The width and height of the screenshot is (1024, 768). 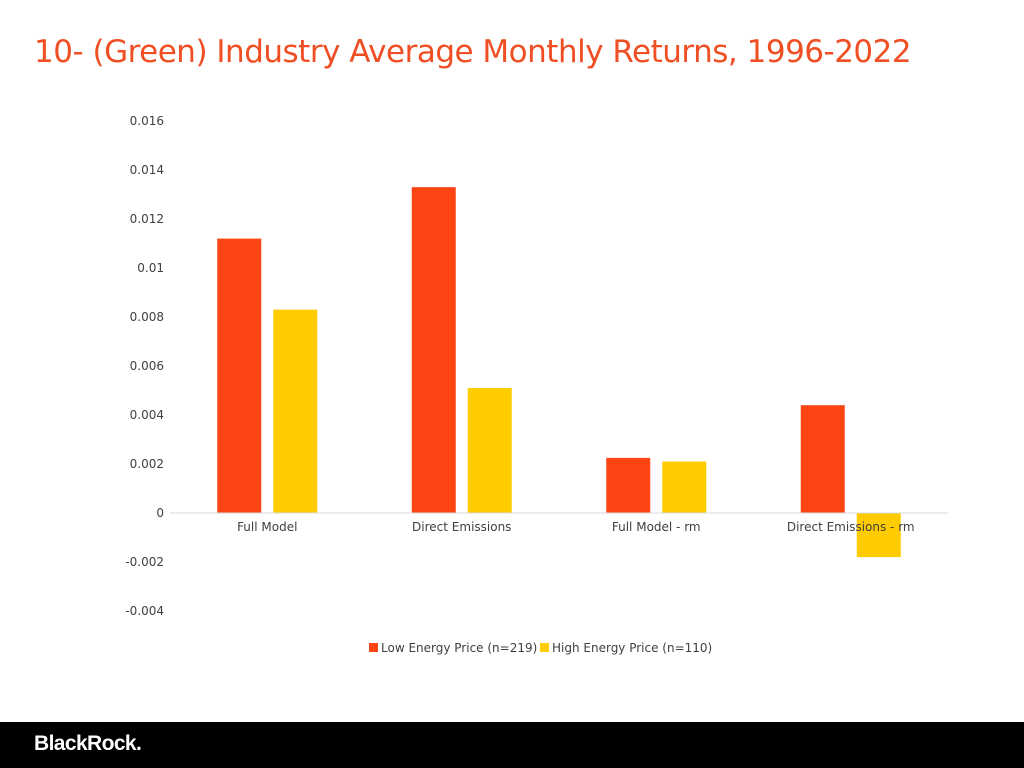 I want to click on y-tick-label: 0.004, so click(x=147, y=415).